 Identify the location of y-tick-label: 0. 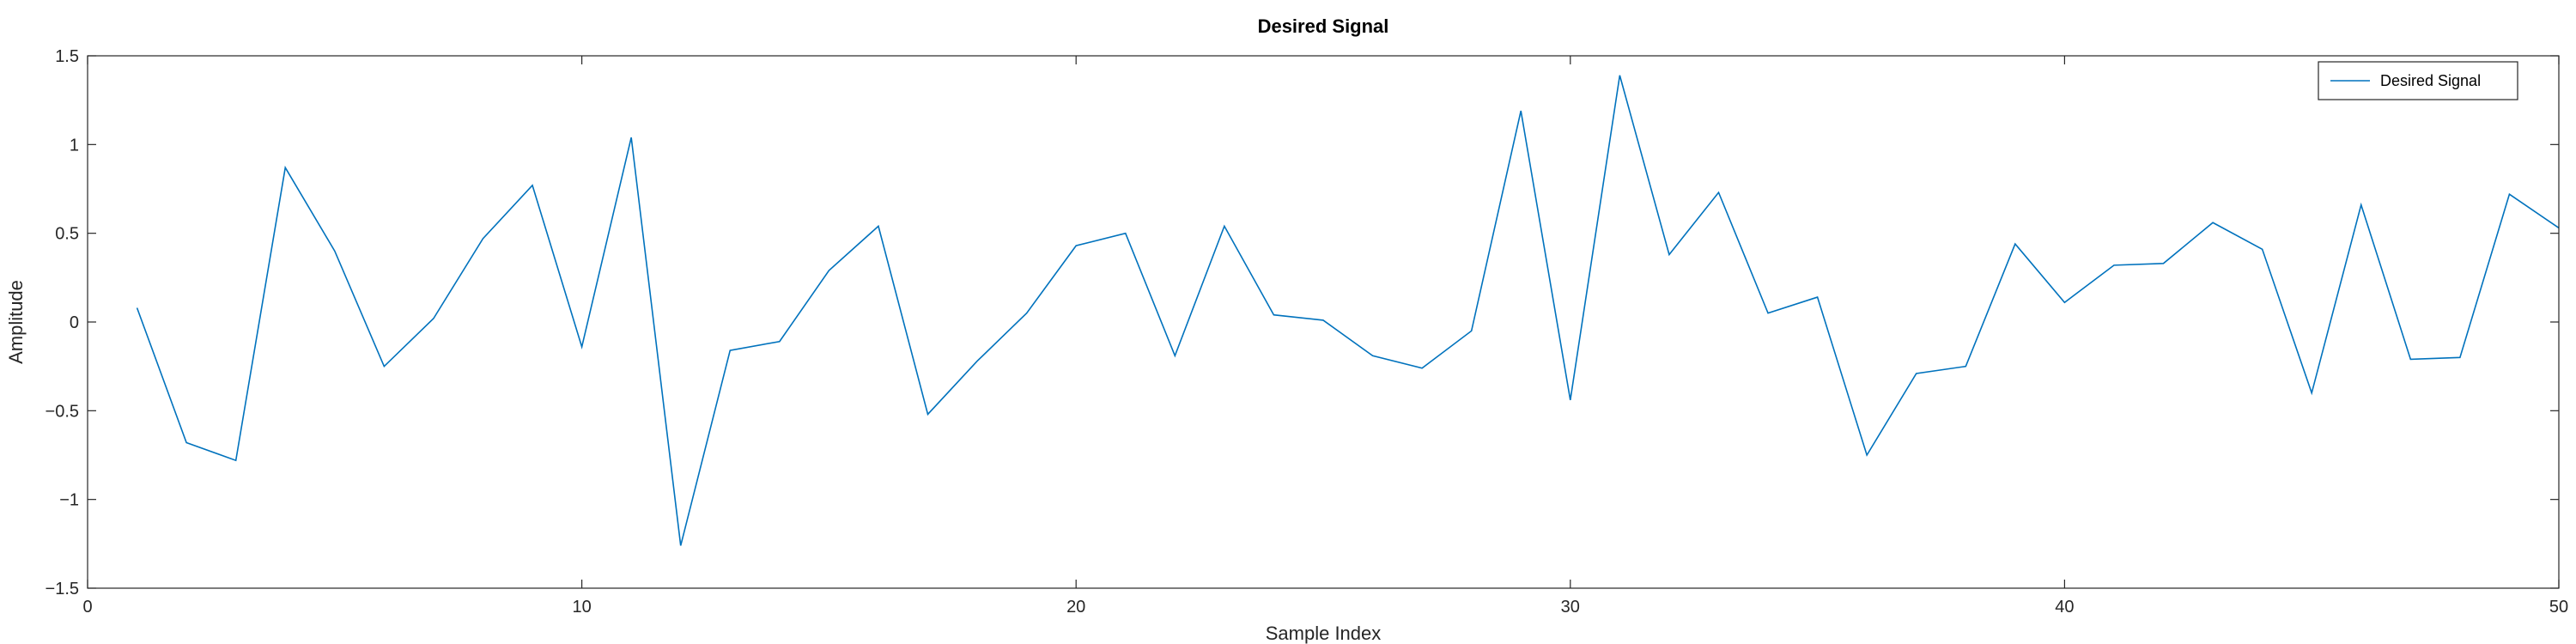
(74, 323).